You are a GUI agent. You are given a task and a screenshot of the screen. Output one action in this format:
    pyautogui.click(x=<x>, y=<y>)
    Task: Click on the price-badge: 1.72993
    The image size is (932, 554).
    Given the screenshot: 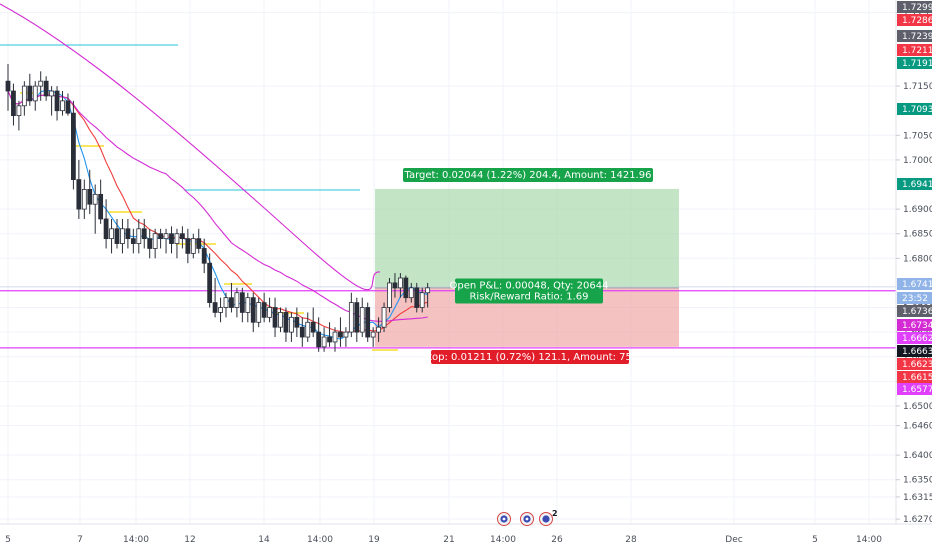 What is the action you would take?
    pyautogui.click(x=914, y=7)
    